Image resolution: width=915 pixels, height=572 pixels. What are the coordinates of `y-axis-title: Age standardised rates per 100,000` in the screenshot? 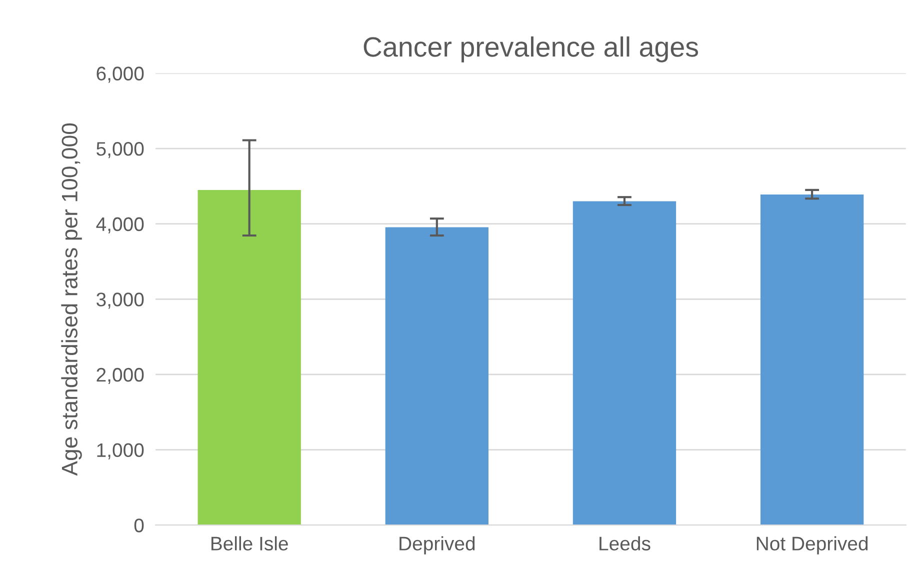 It's located at (71, 299).